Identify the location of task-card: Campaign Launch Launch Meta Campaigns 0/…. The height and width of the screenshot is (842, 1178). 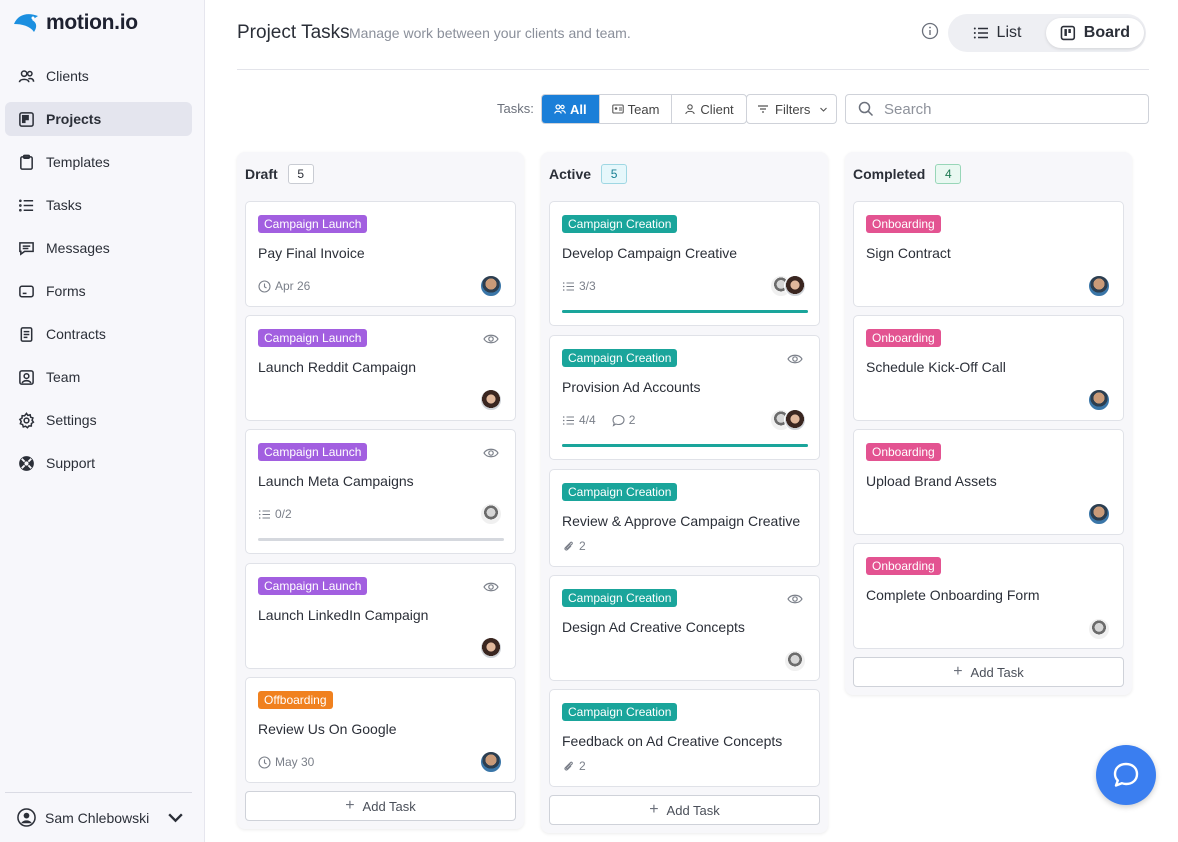
(380, 491).